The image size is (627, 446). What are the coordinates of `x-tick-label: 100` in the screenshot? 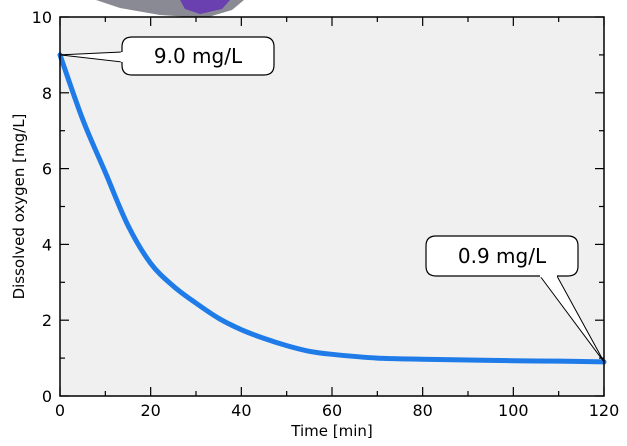 It's located at (513, 410).